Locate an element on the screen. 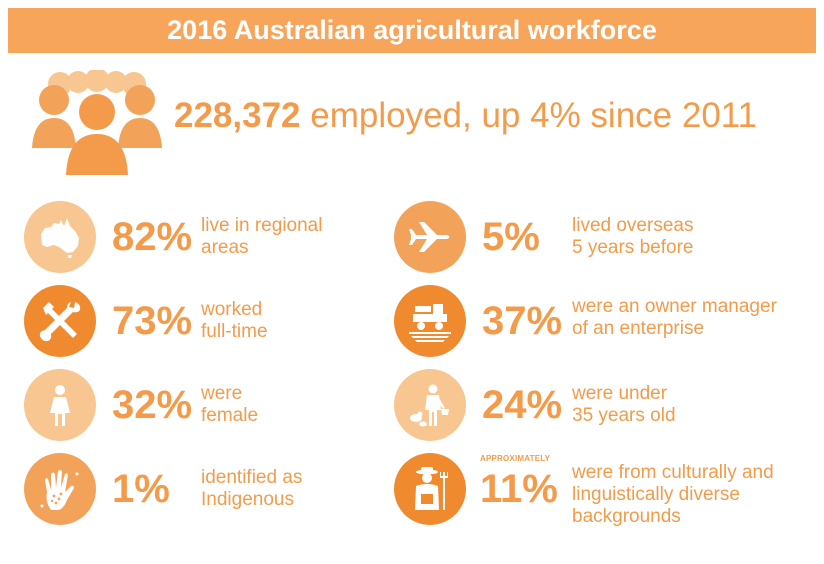 The width and height of the screenshot is (824, 564). stat-indigenous: 1% identified as Indigenous is located at coordinates (204, 490).